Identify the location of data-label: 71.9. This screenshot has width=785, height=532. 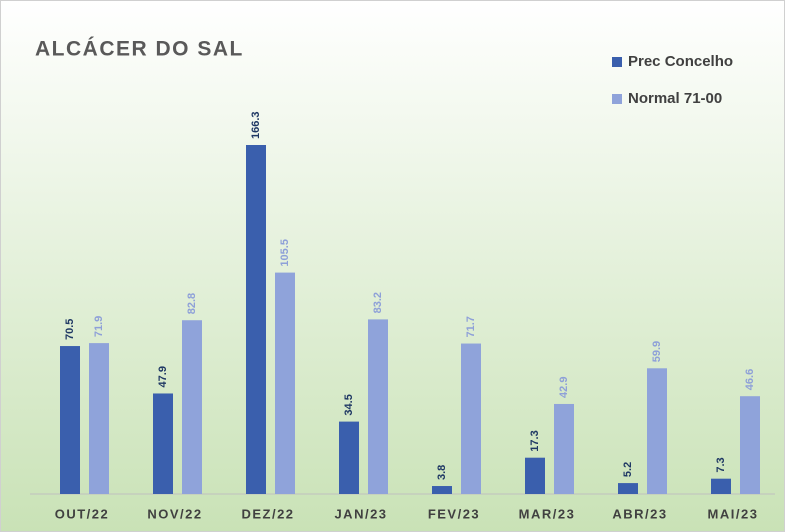
(99, 326).